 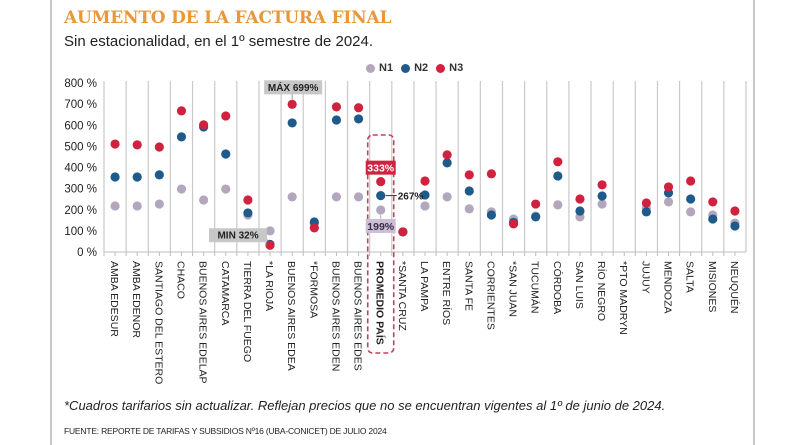 I want to click on x-tick-label: BUENOS AIRES EDELAP, so click(x=203, y=322).